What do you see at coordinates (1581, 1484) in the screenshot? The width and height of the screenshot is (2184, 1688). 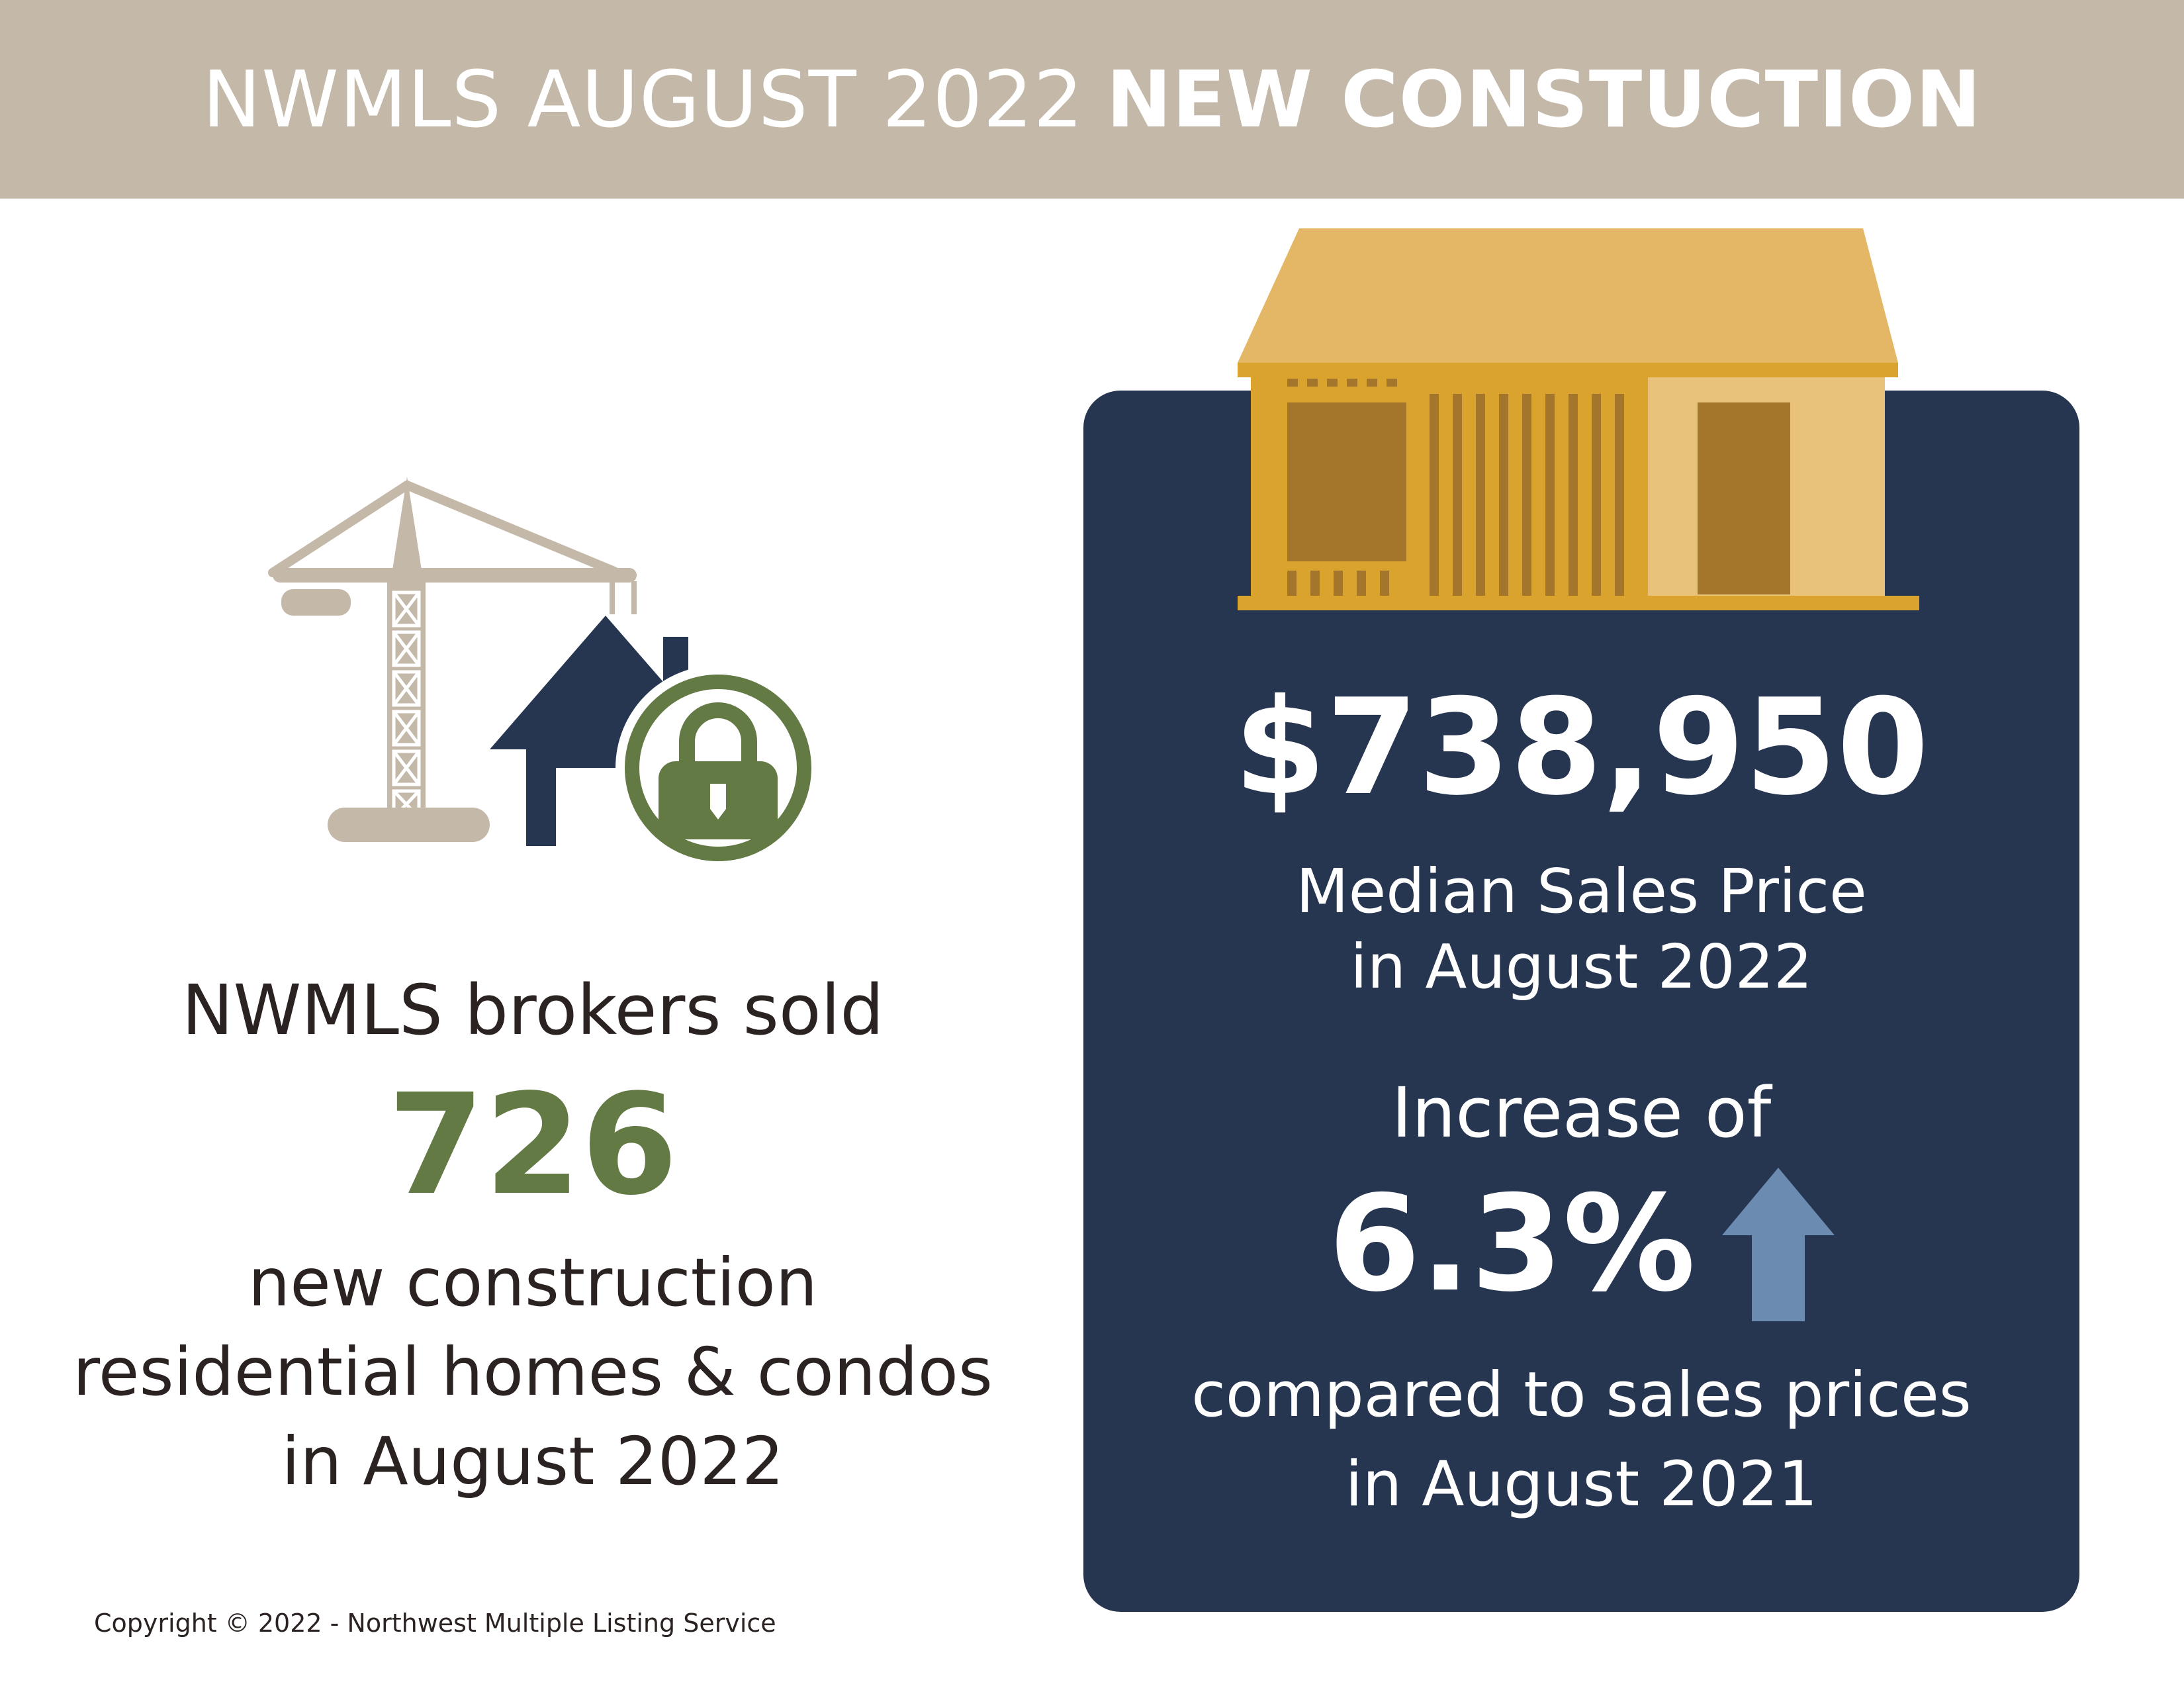 I see `comparison-text-line: in August 2021` at bounding box center [1581, 1484].